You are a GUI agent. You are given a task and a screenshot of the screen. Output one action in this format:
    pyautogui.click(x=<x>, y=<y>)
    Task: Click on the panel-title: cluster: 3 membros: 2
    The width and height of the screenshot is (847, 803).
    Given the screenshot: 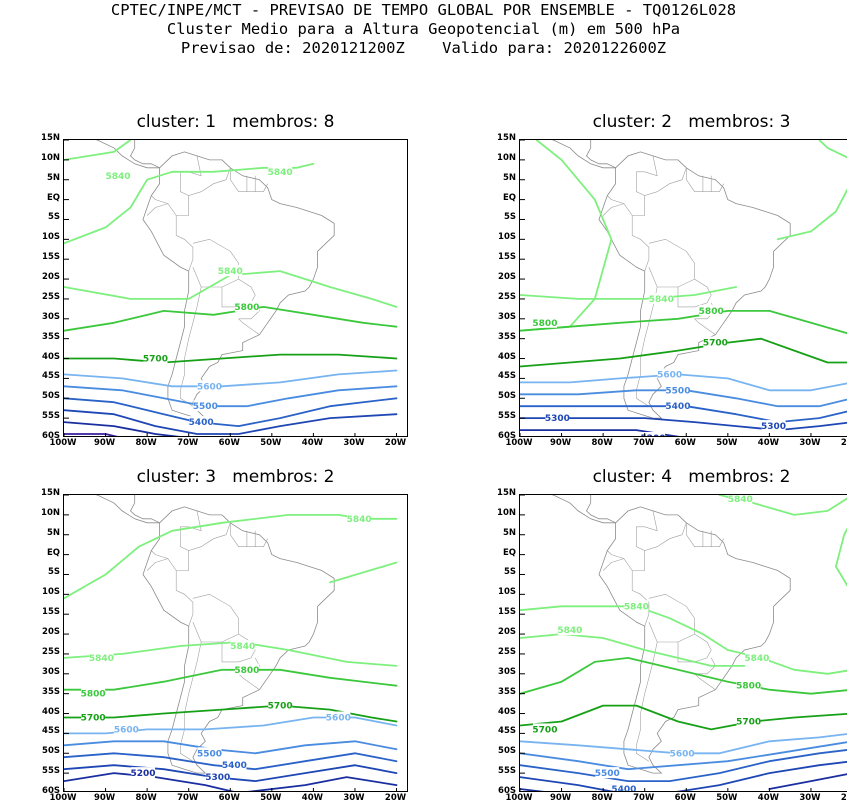 What is the action you would take?
    pyautogui.click(x=235, y=477)
    